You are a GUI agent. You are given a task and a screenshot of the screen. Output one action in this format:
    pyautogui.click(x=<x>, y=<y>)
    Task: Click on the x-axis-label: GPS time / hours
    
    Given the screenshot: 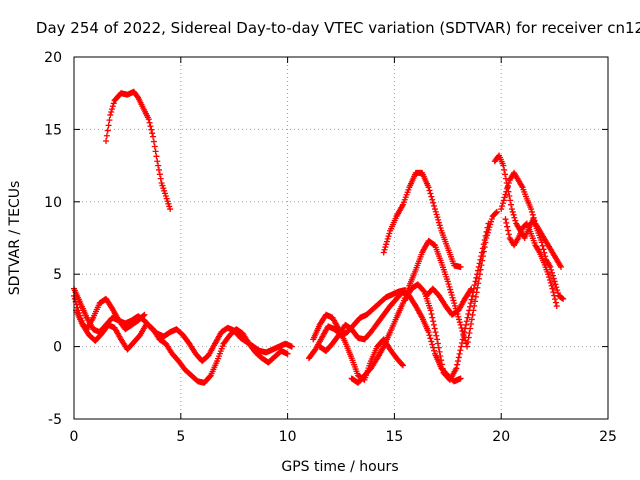 What is the action you would take?
    pyautogui.click(x=339, y=467)
    